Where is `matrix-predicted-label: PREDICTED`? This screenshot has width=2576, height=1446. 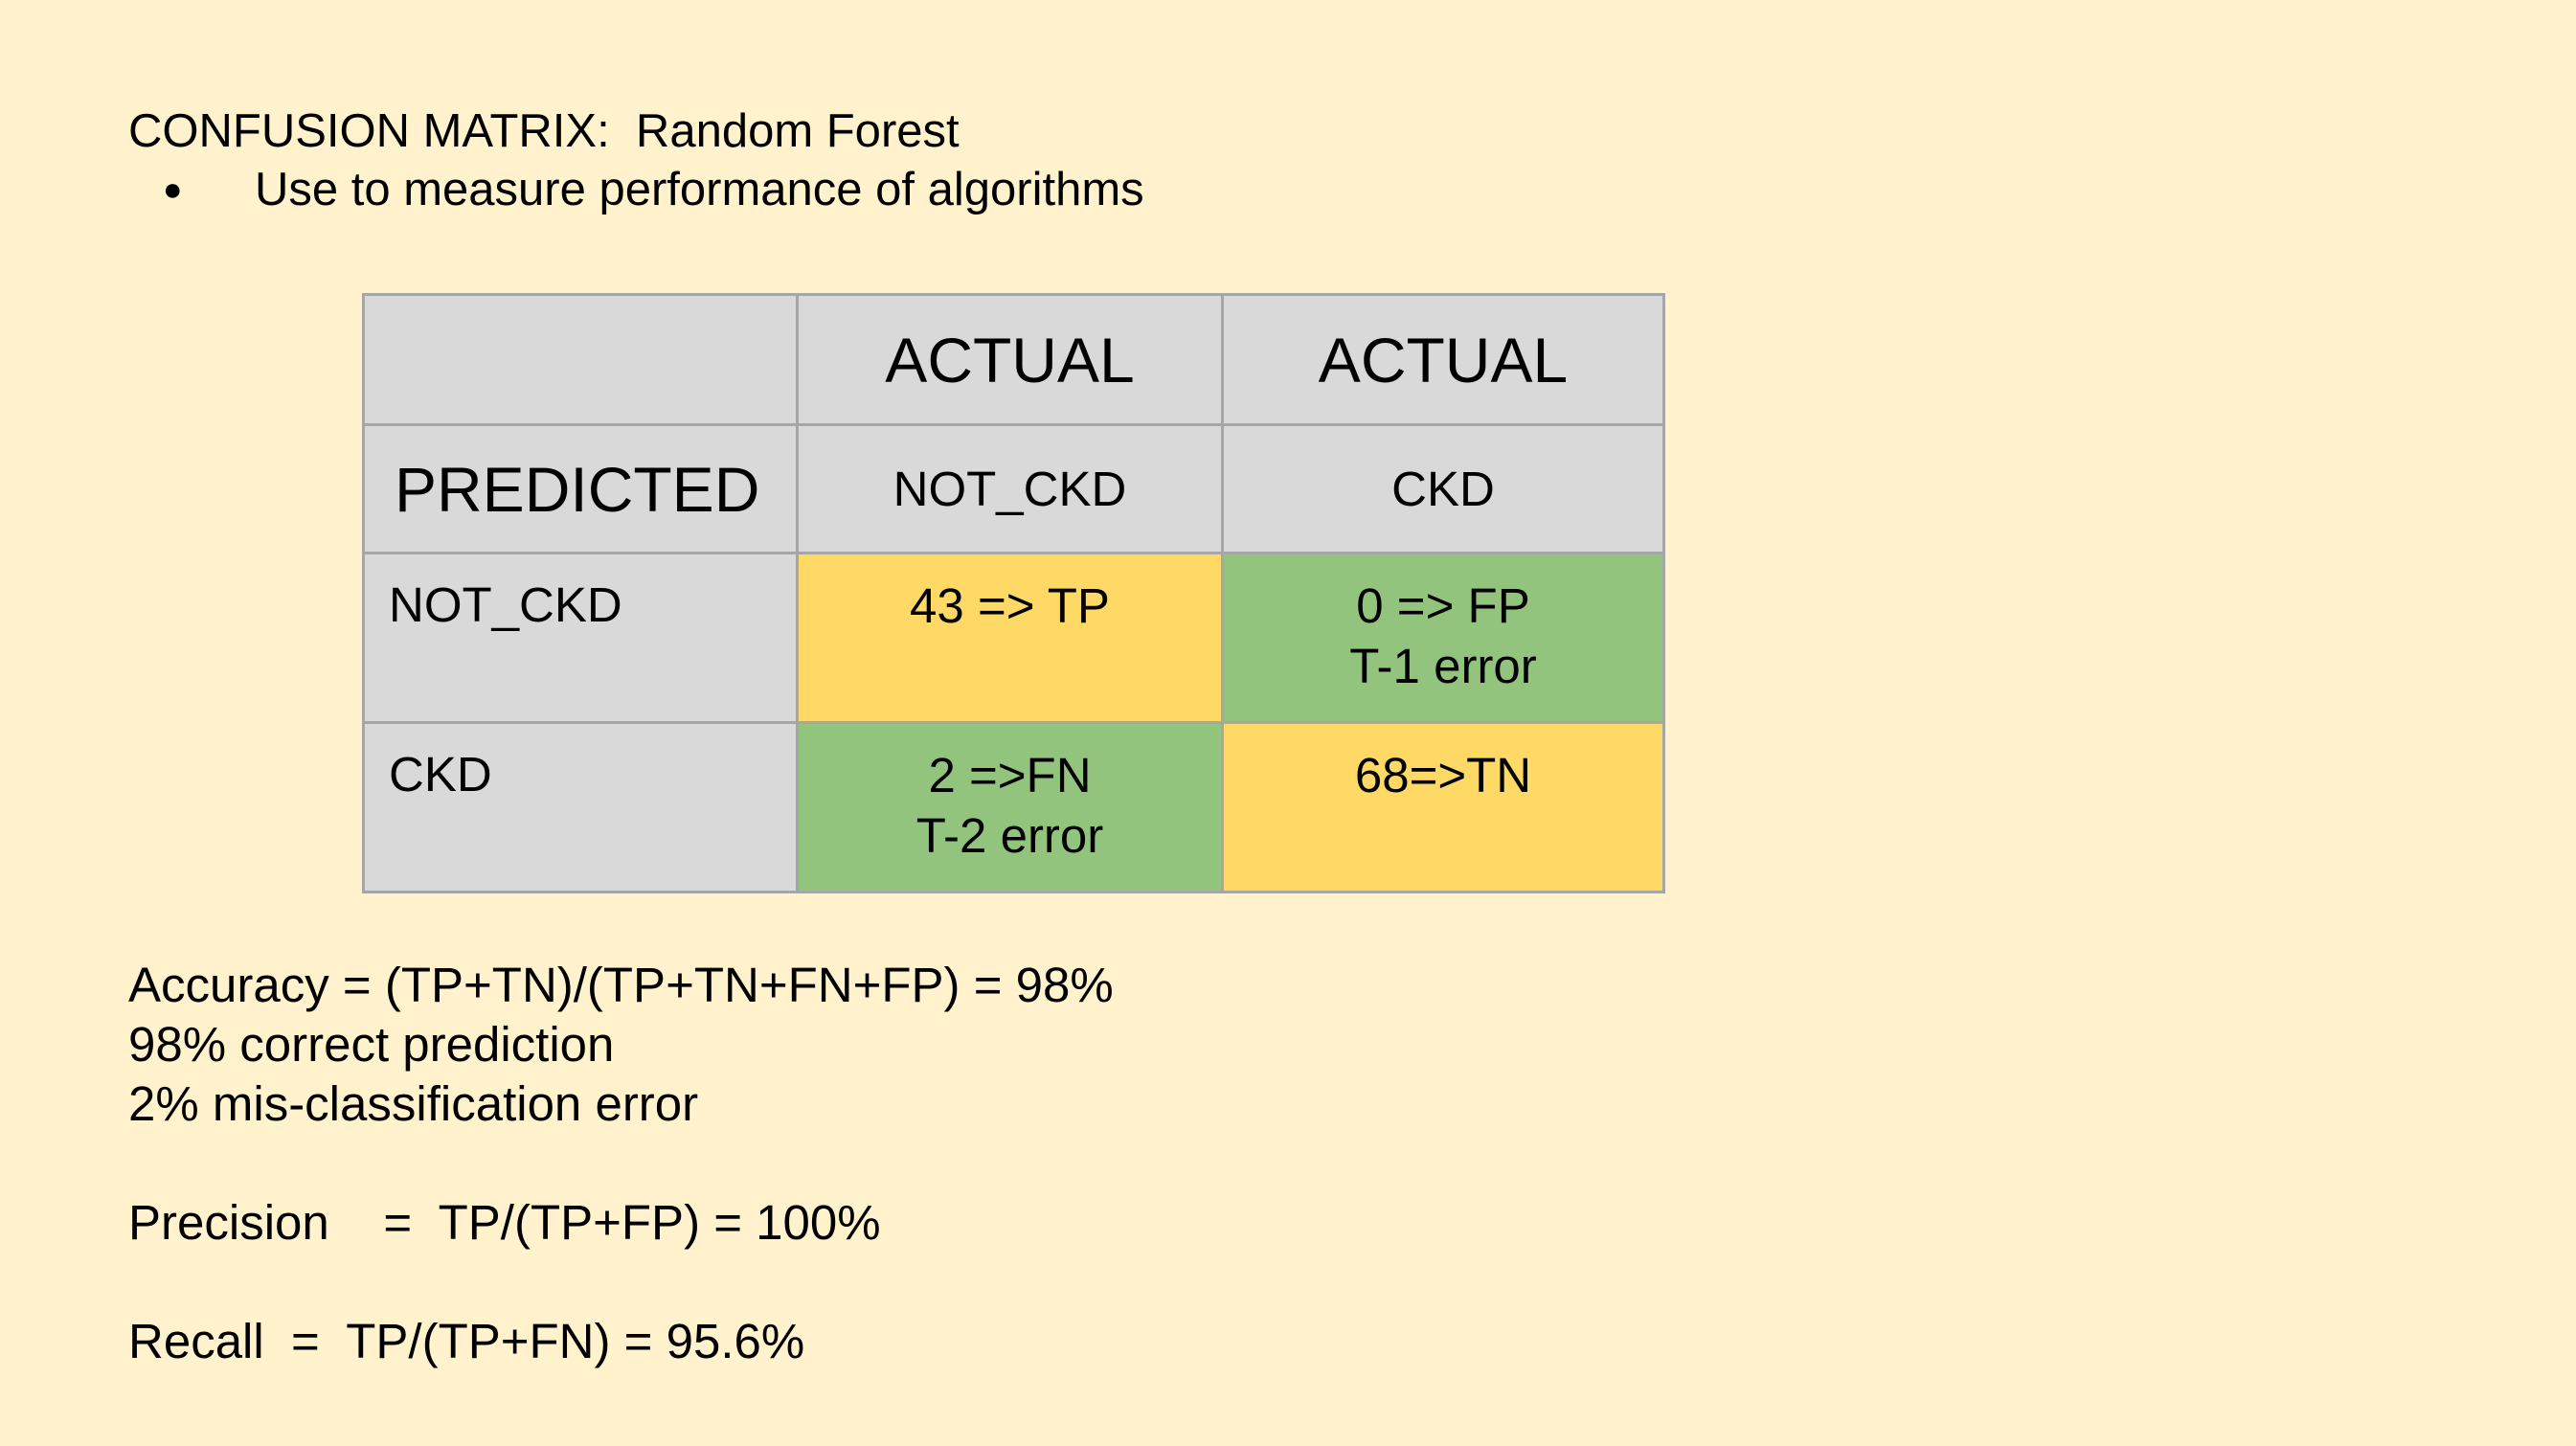
matrix-predicted-label: PREDICTED is located at coordinates (580, 489).